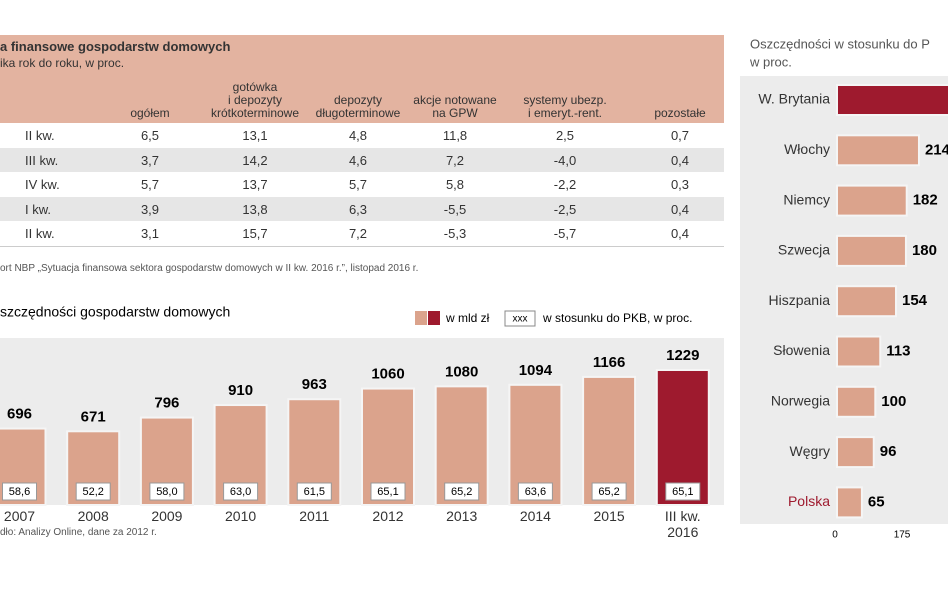 This screenshot has height=593, width=948. What do you see at coordinates (241, 516) in the screenshot?
I see `x-tick-label: 2010` at bounding box center [241, 516].